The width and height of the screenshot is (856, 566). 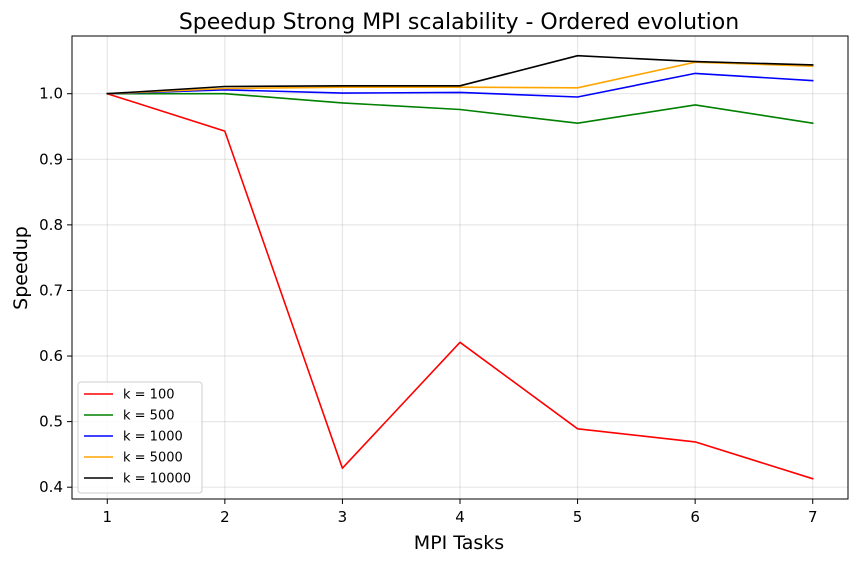 I want to click on y-tick-label: 0.6, so click(x=51, y=356).